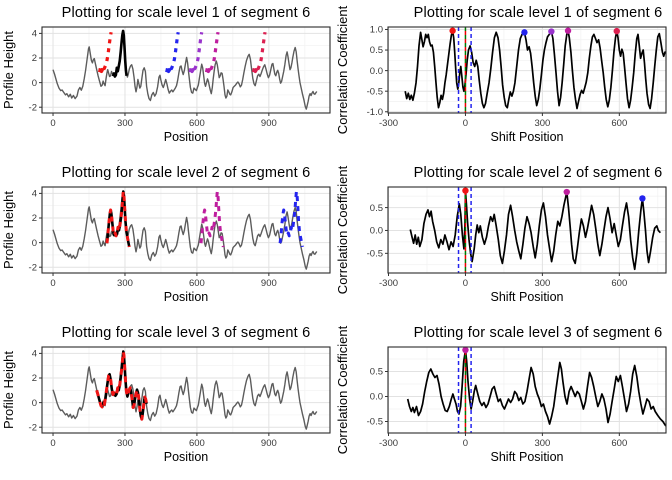 This screenshot has width=672, height=480. What do you see at coordinates (376, 30) in the screenshot?
I see `svg-text: 1.0` at bounding box center [376, 30].